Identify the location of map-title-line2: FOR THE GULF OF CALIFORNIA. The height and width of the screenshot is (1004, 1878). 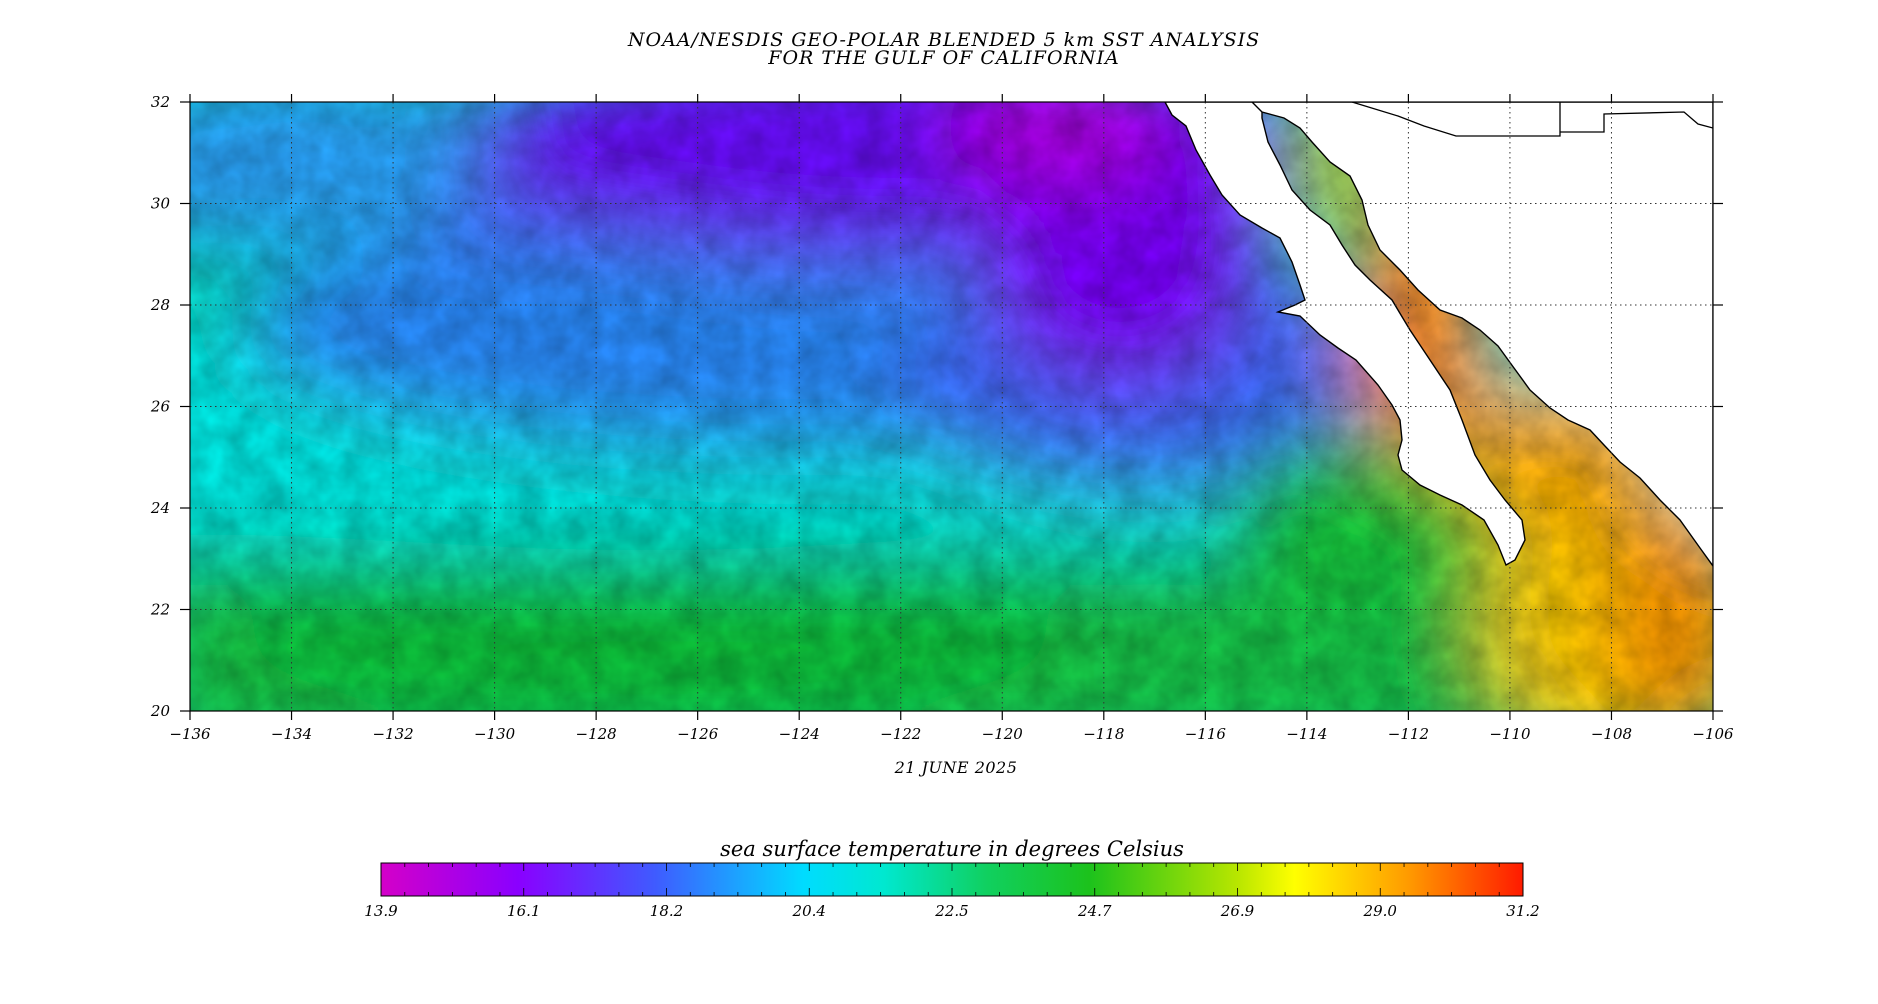
(943, 58).